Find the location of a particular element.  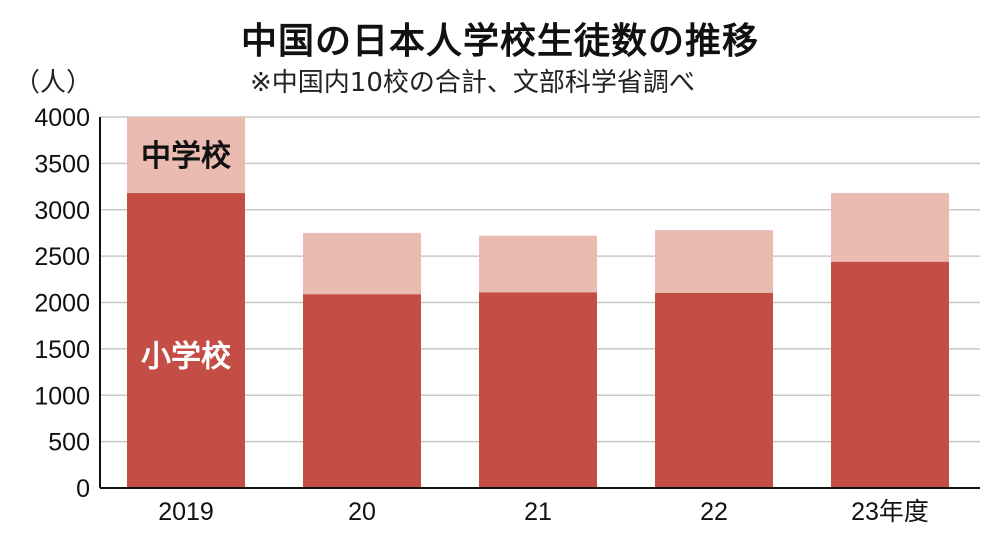

x-axis-ticks: 2019 20 21 22 23年度 is located at coordinates (543, 512).